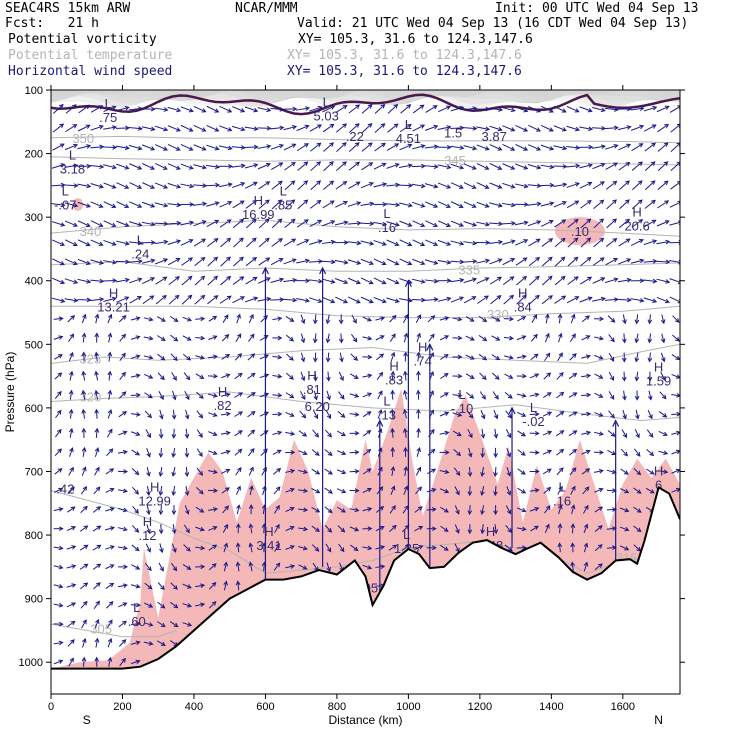 This screenshot has width=740, height=740. I want to click on header-init: Init: 00 UTC Wed 04 Sep 13, so click(597, 8).